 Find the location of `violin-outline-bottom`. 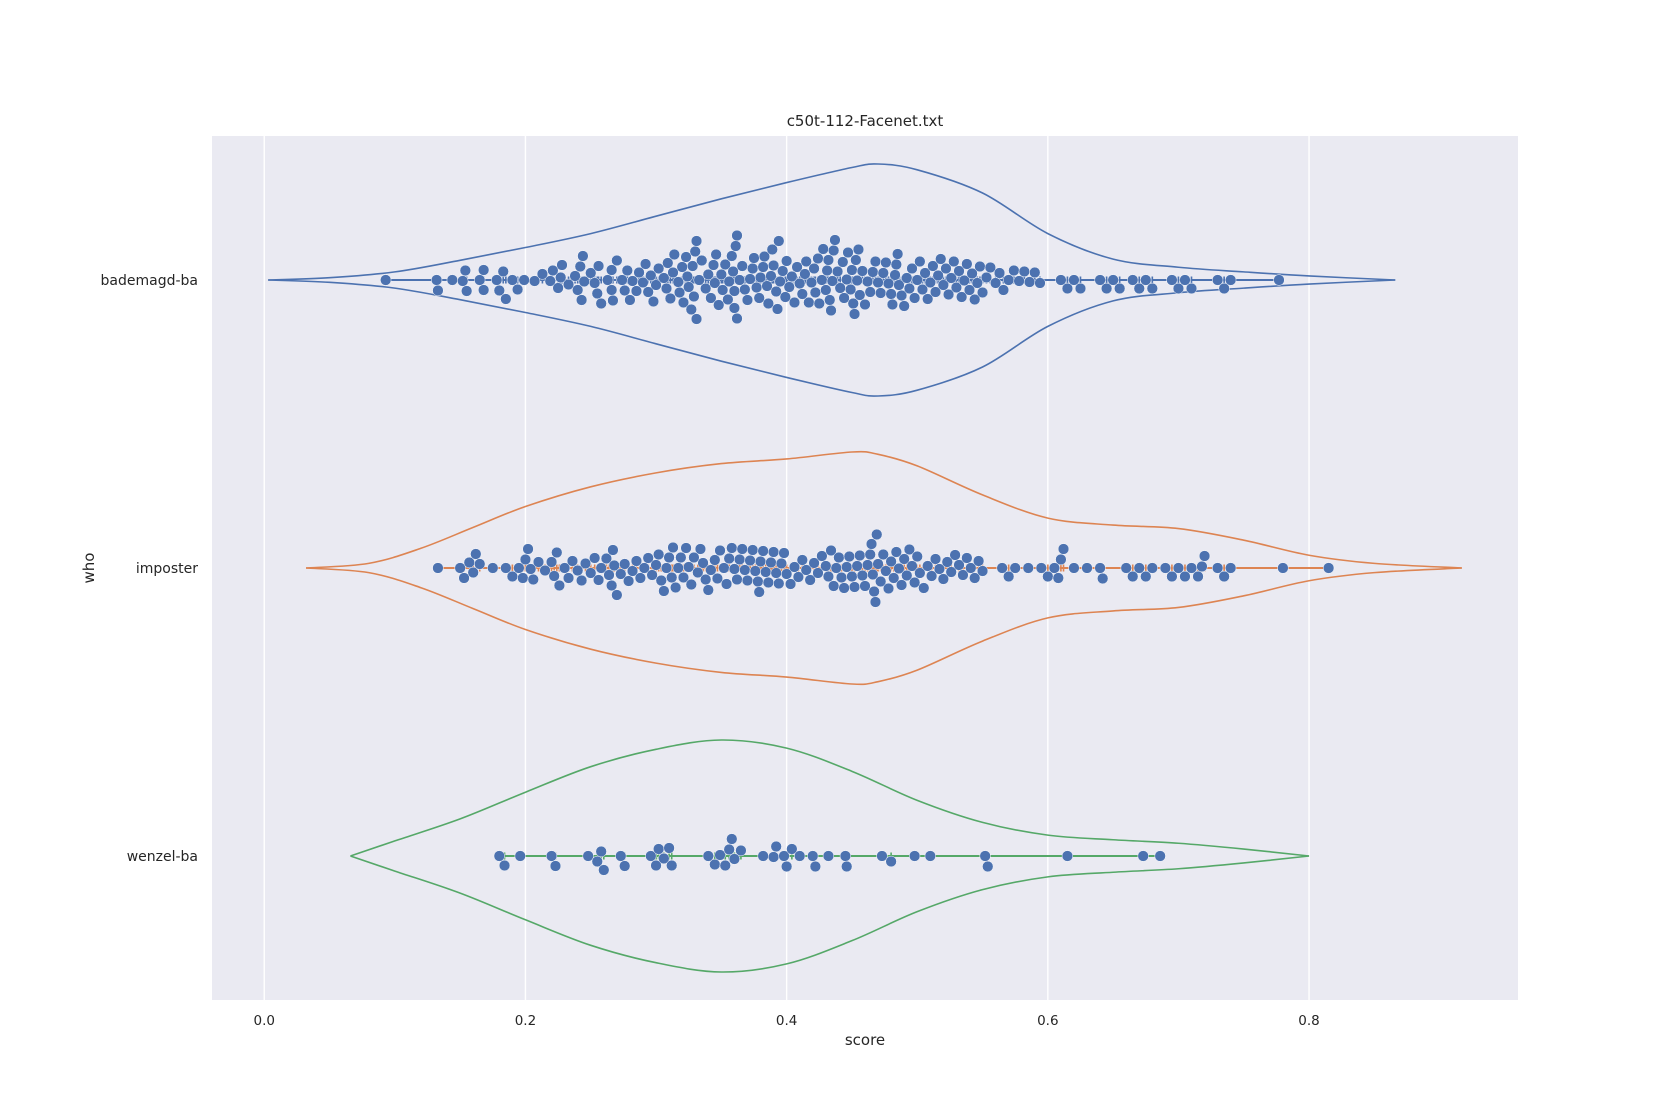

violin-outline-bottom is located at coordinates (830, 914).